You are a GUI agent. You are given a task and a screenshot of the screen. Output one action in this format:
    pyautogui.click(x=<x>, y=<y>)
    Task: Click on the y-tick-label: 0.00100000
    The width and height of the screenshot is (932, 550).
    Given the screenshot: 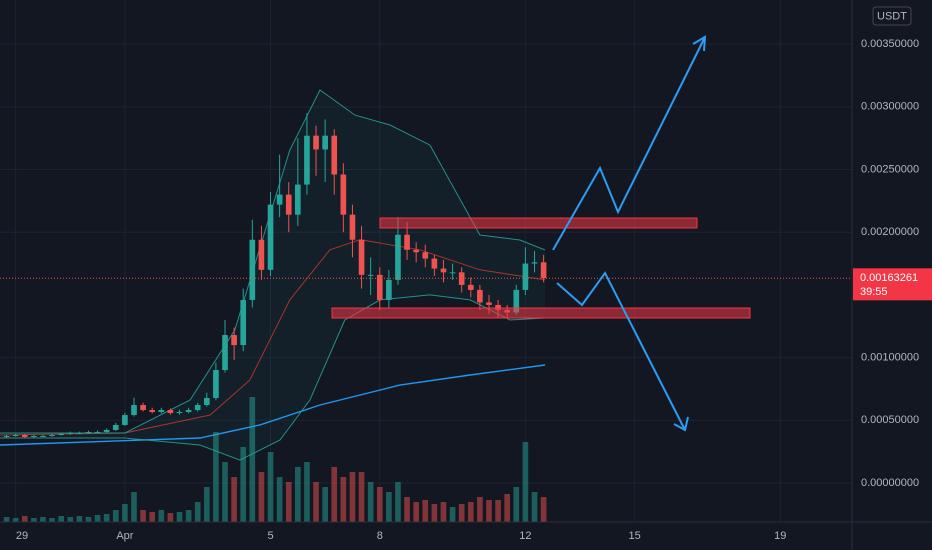 What is the action you would take?
    pyautogui.click(x=890, y=358)
    